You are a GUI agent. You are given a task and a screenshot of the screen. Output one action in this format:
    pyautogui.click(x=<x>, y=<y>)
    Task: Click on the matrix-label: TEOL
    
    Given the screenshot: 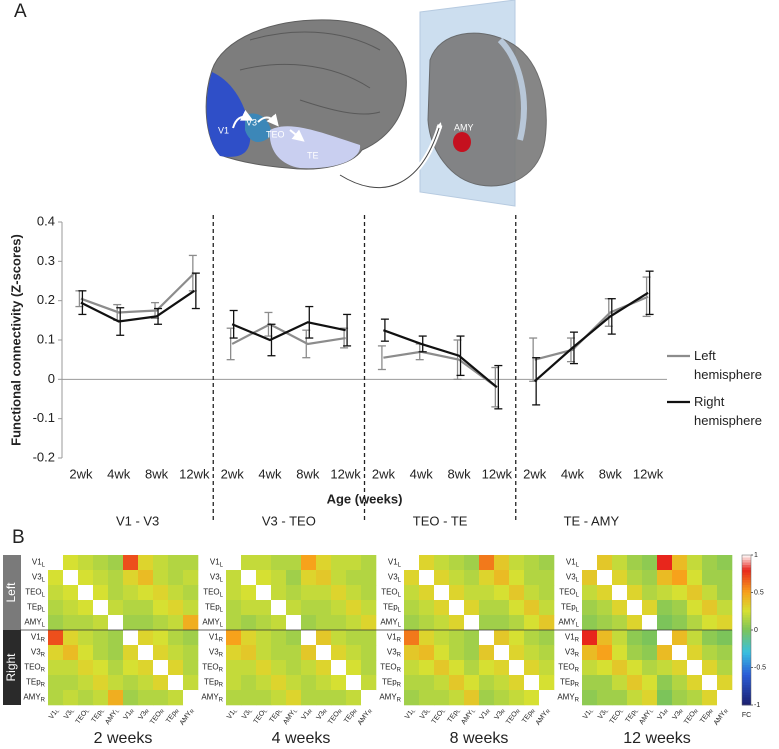 What is the action you would take?
    pyautogui.click(x=391, y=593)
    